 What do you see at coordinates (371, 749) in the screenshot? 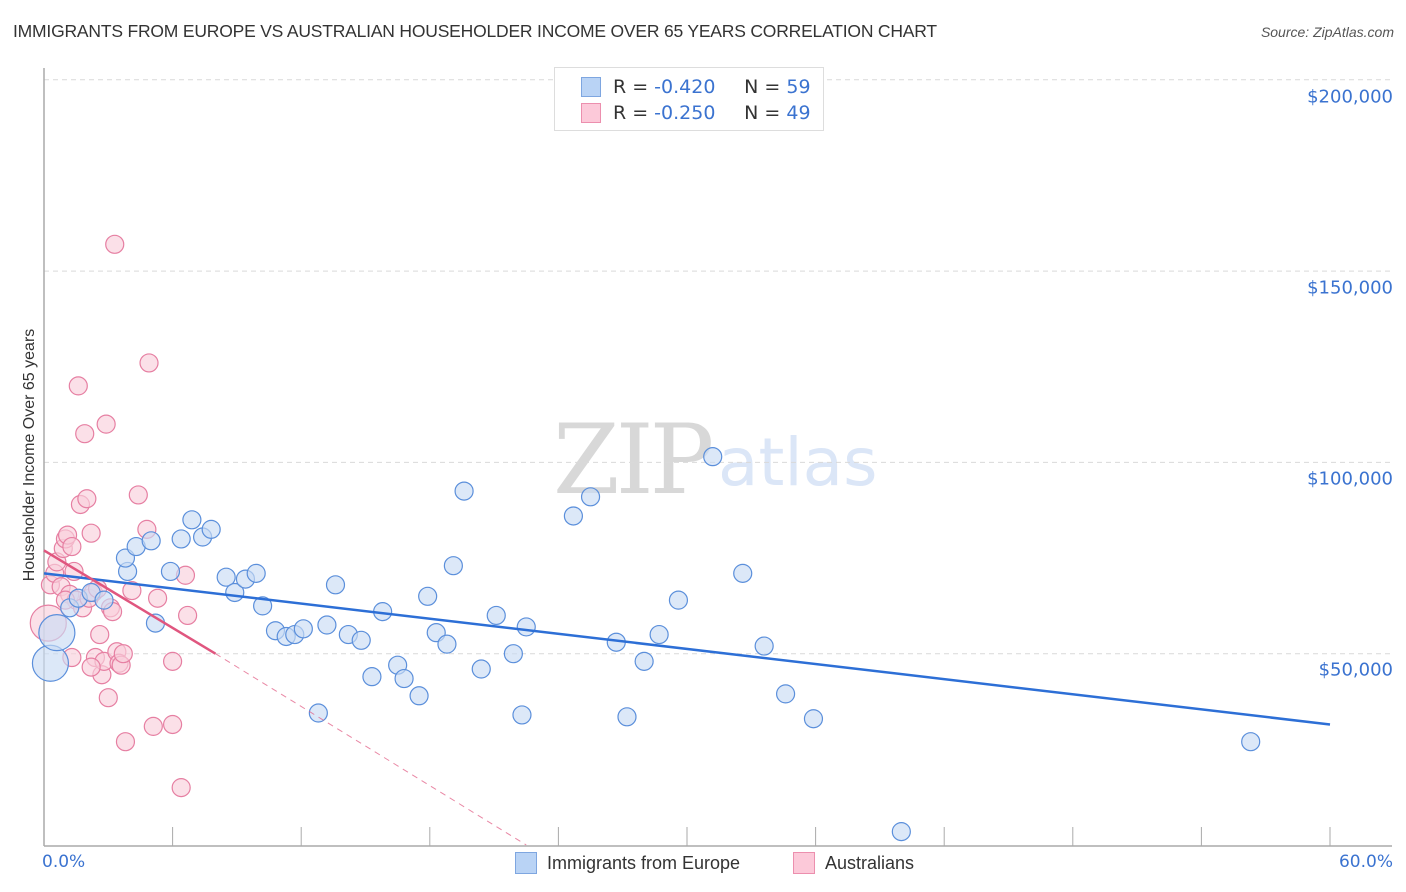
I see `trend-line-australians-extension` at bounding box center [371, 749].